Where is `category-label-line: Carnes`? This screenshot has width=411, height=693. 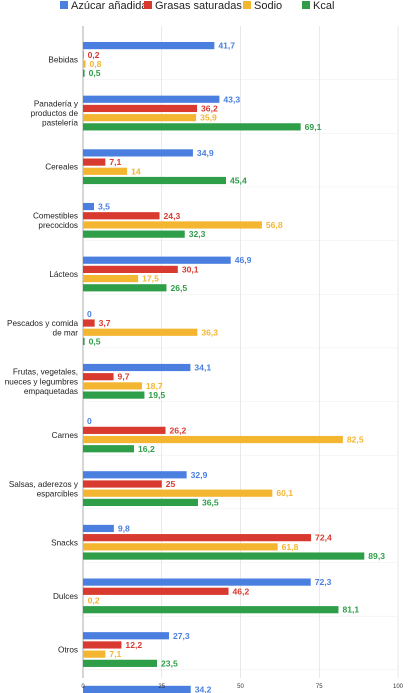 category-label-line: Carnes is located at coordinates (65, 435).